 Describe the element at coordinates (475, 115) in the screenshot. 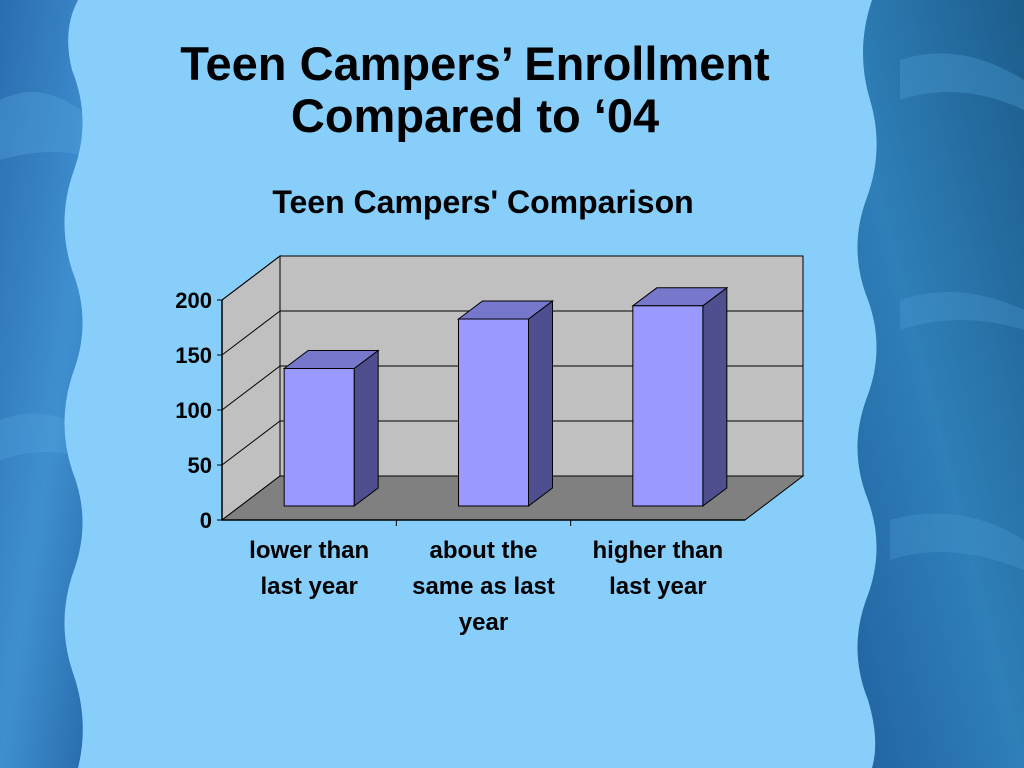

I see `slide-title-line2: Compared to ‘04` at that location.